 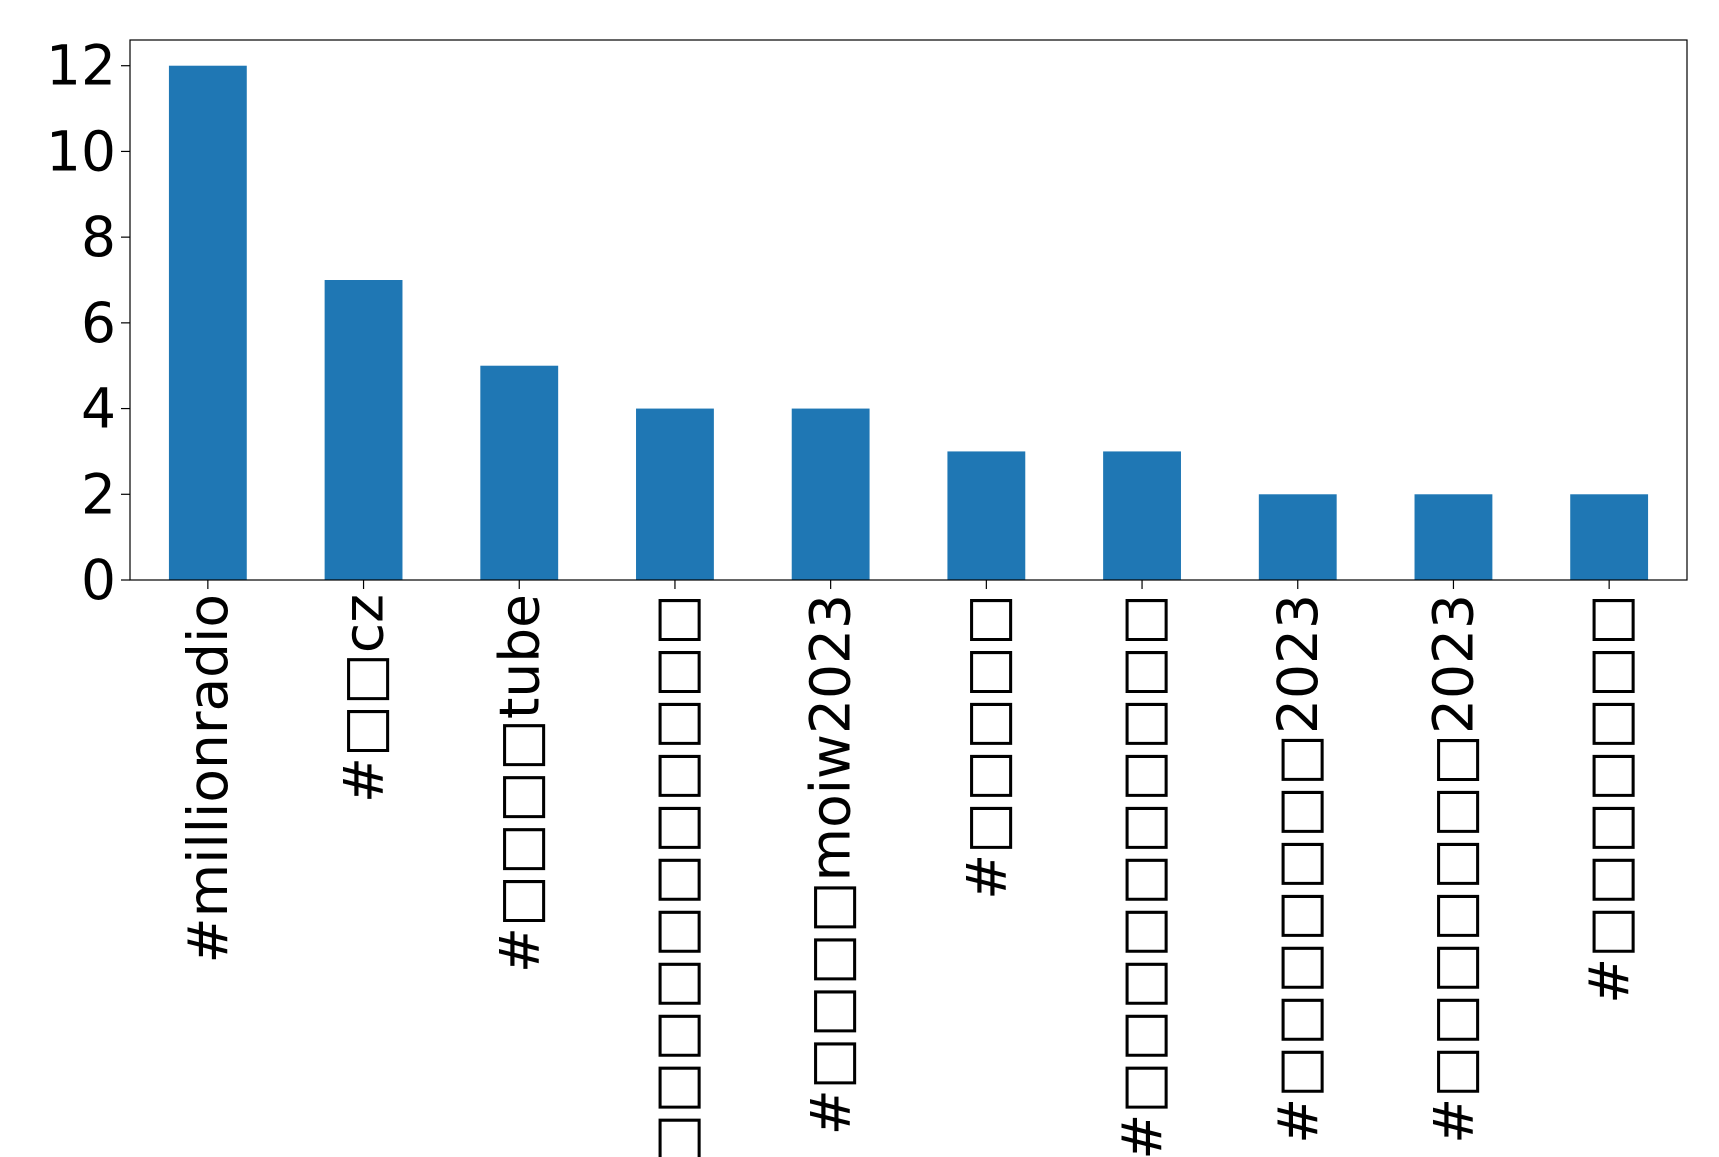 What do you see at coordinates (98, 580) in the screenshot?
I see `y-tick-label: 0` at bounding box center [98, 580].